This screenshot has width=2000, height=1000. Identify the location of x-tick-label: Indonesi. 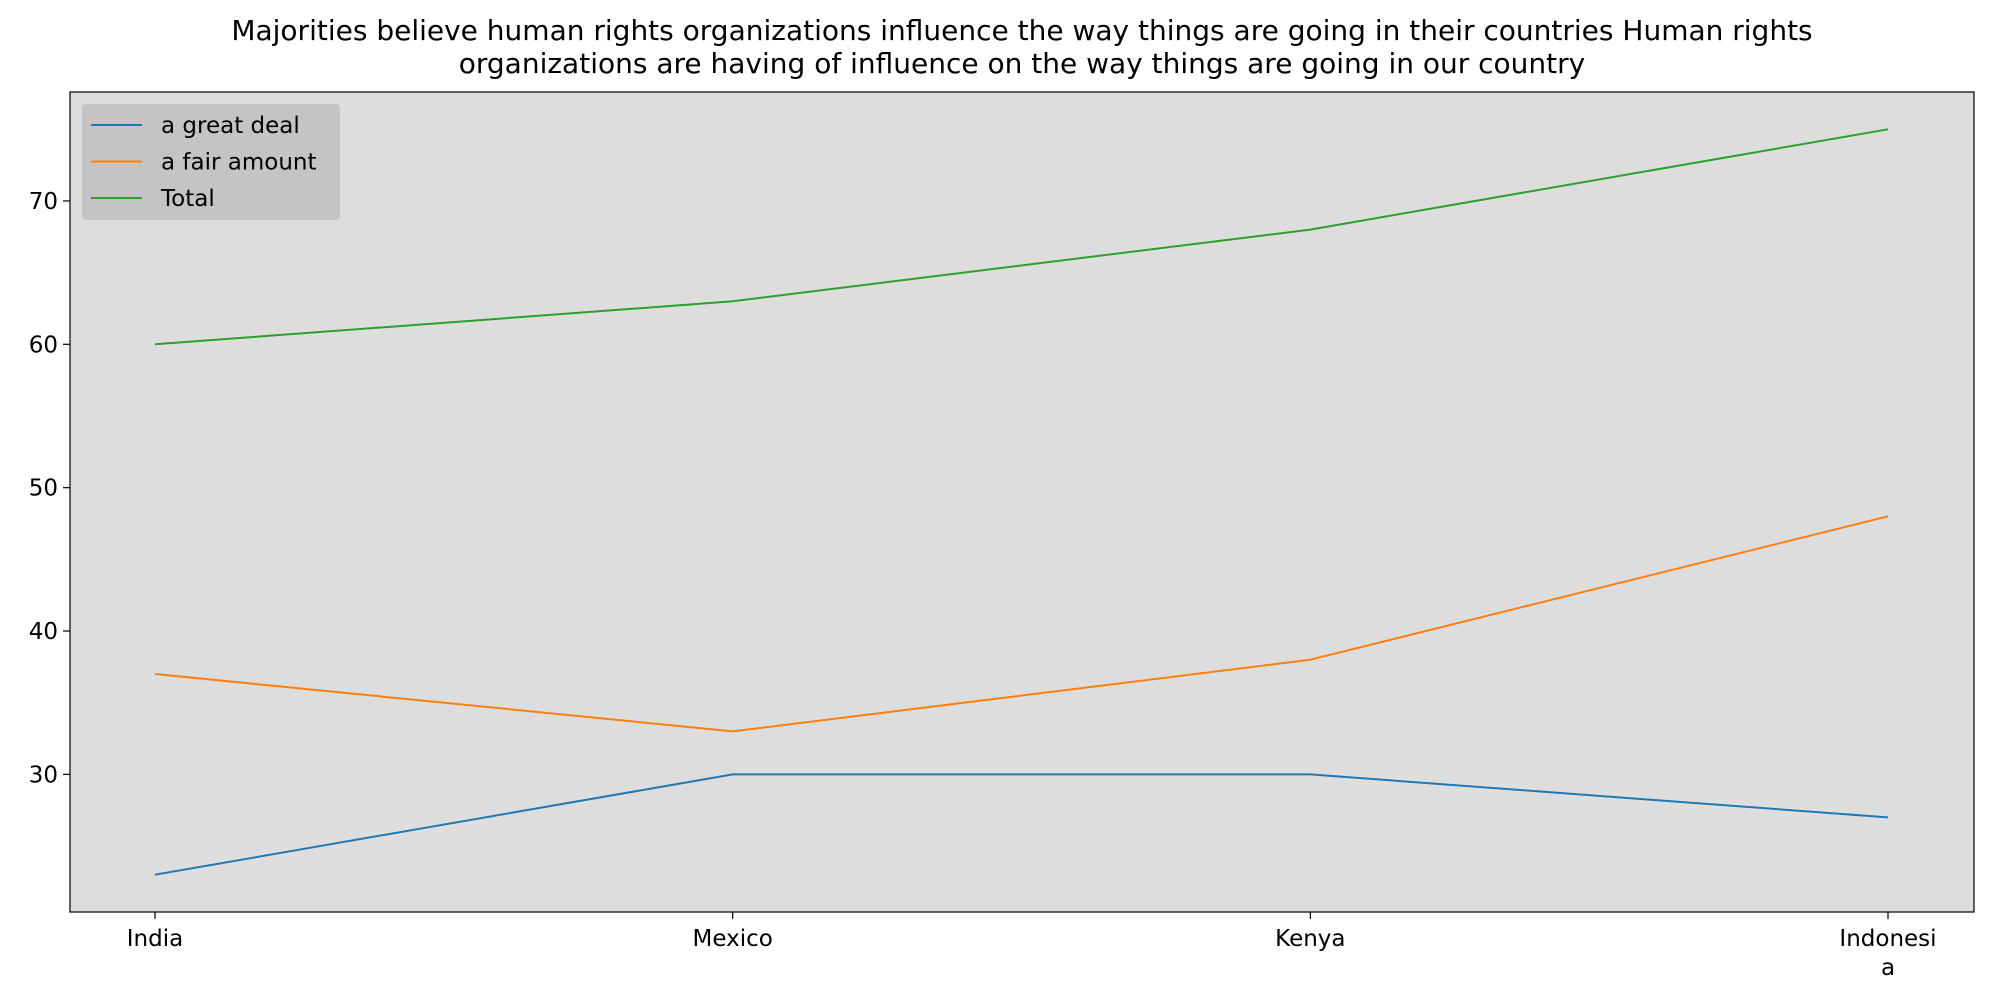
(1887, 939).